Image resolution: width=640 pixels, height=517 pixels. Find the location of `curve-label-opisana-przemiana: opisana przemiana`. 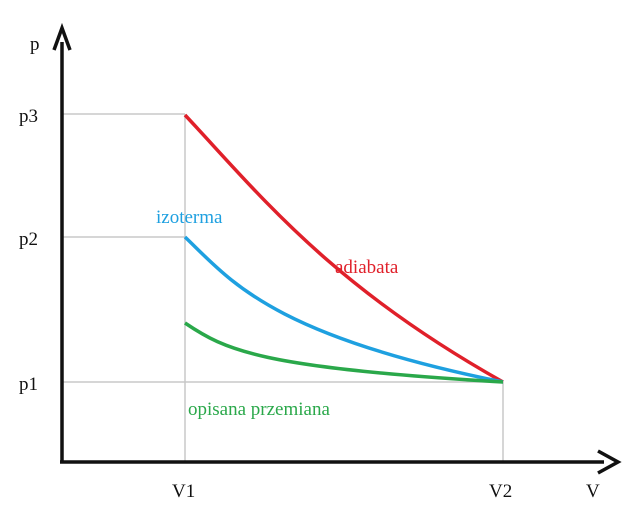

curve-label-opisana-przemiana: opisana przemiana is located at coordinates (259, 409).